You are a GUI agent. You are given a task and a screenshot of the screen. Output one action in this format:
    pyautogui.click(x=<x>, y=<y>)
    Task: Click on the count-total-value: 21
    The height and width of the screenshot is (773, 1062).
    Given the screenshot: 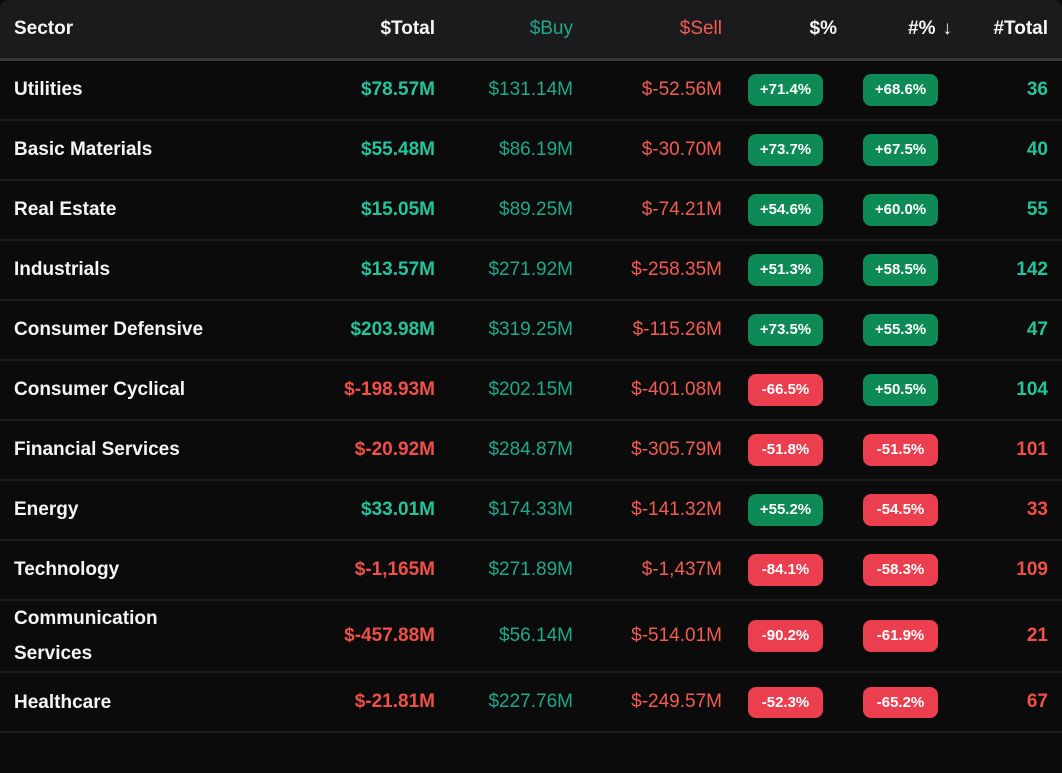 What is the action you would take?
    pyautogui.click(x=1037, y=636)
    